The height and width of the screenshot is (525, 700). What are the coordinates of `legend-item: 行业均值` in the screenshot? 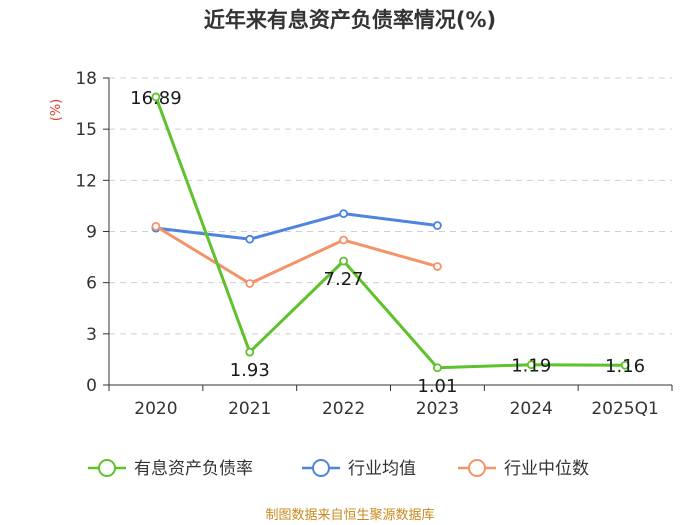 It's located at (359, 469).